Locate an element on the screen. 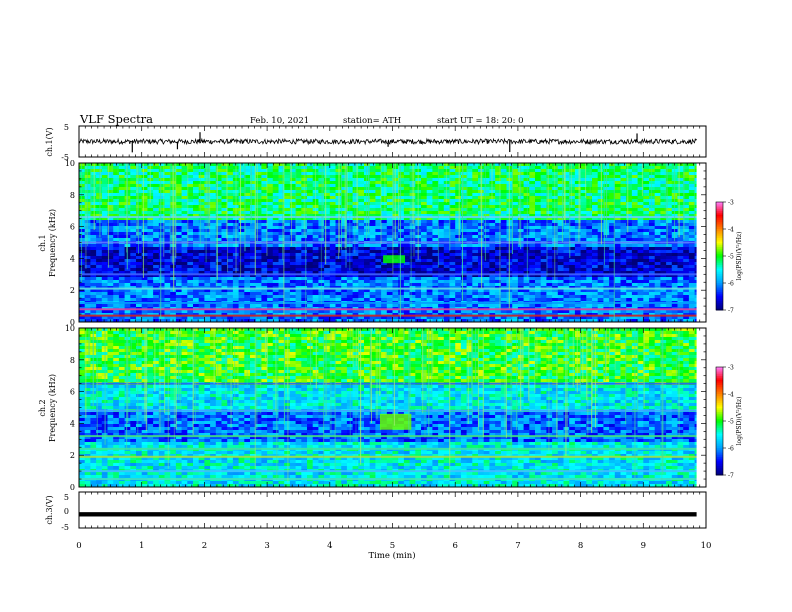 This screenshot has width=792, height=612. ch1-waveform-ylabel: ch.1(V) is located at coordinates (49, 141).